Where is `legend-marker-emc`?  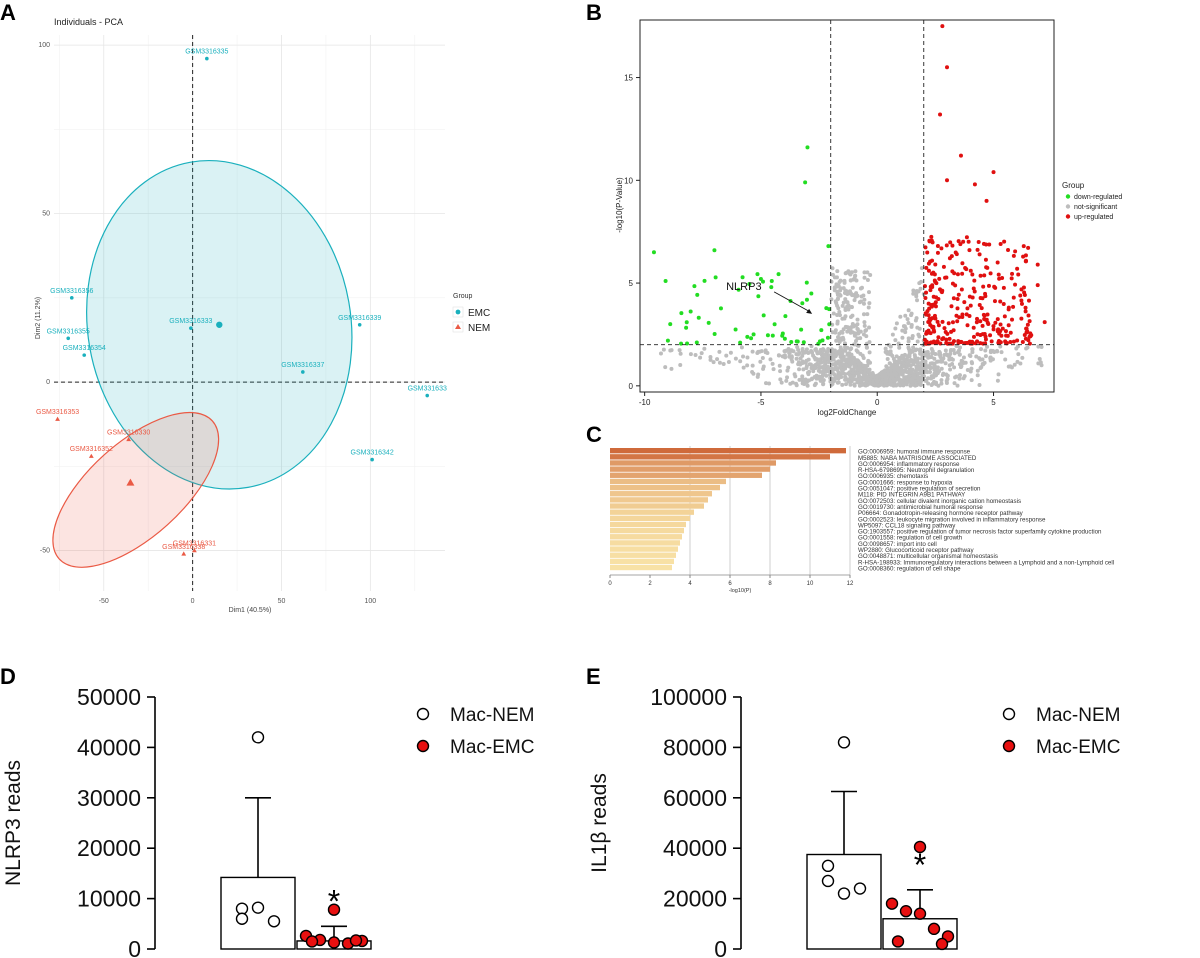
legend-marker-emc is located at coordinates (458, 312).